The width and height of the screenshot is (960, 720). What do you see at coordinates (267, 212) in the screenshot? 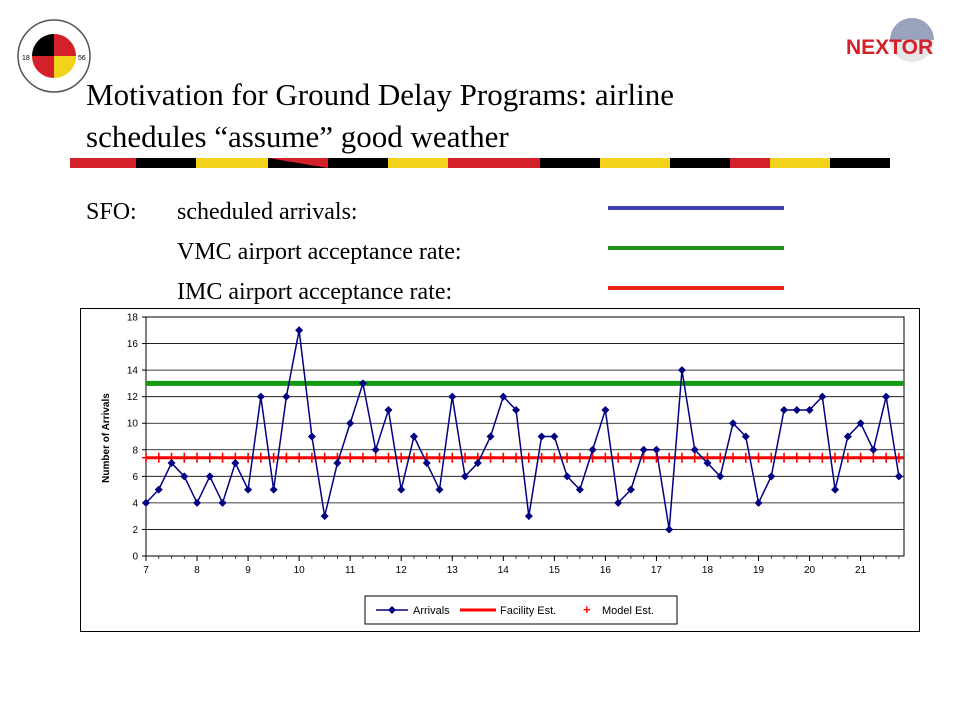
I see `key-label-scheduled: scheduled arrivals:` at bounding box center [267, 212].